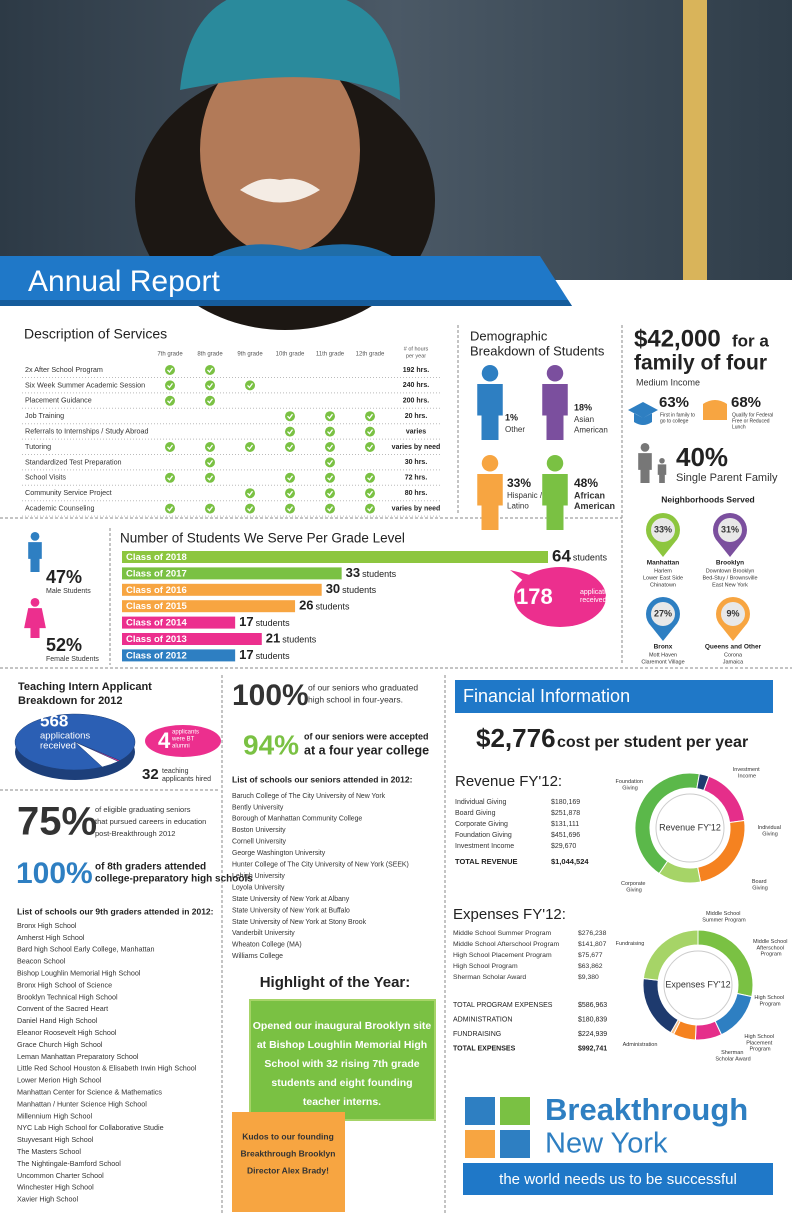  Describe the element at coordinates (286, 303) in the screenshot. I see `banner-shade` at that location.